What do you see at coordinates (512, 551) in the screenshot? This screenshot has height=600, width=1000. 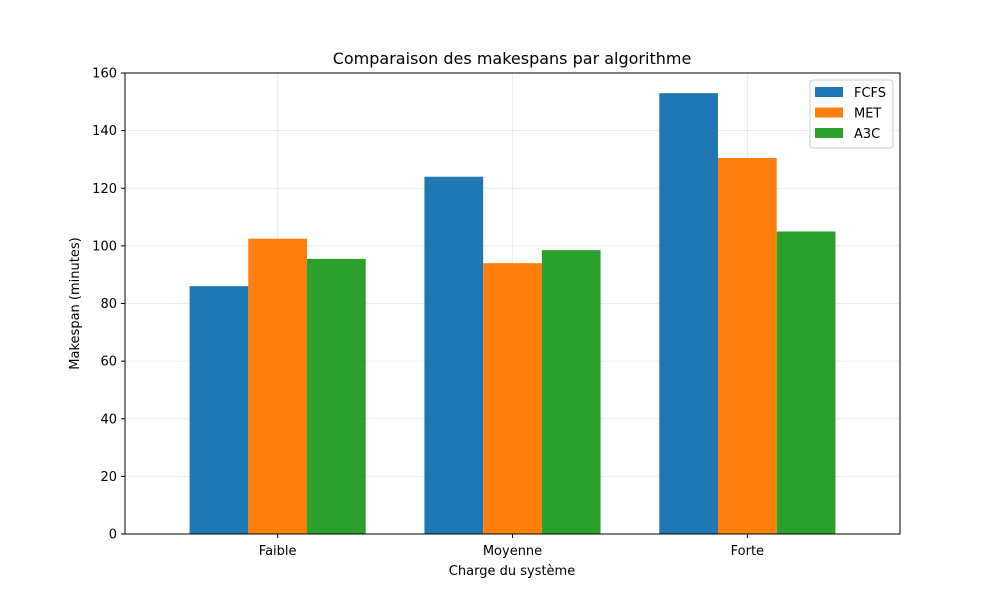 I see `x-tick-label: Moyenne` at bounding box center [512, 551].